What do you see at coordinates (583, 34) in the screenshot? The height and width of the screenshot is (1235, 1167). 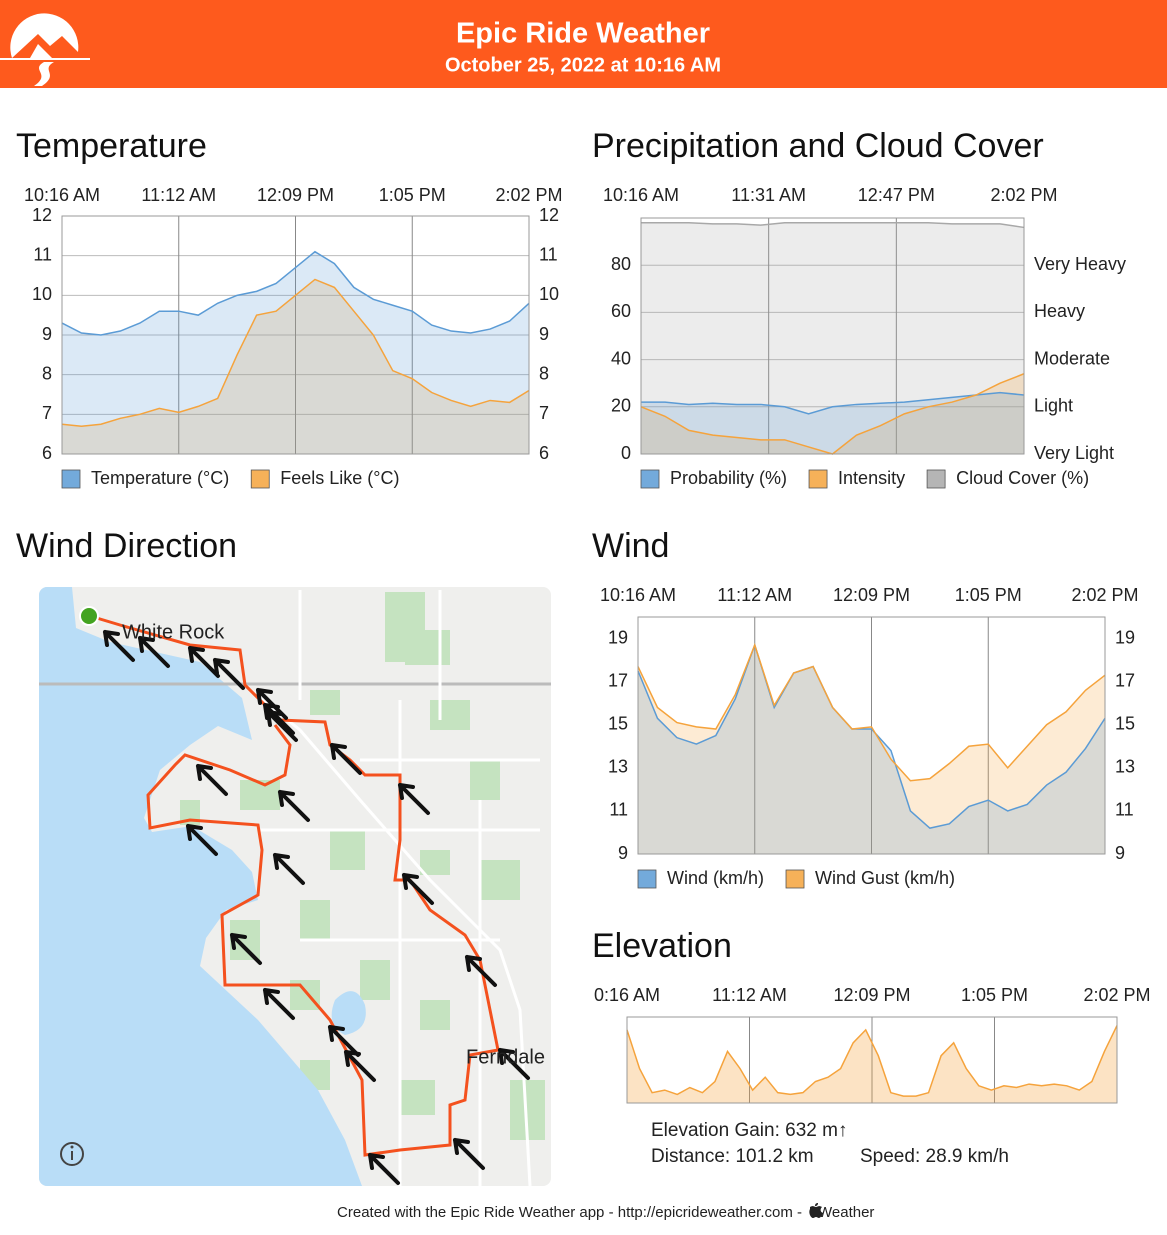 I see `app-title: Epic Ride Weather` at bounding box center [583, 34].